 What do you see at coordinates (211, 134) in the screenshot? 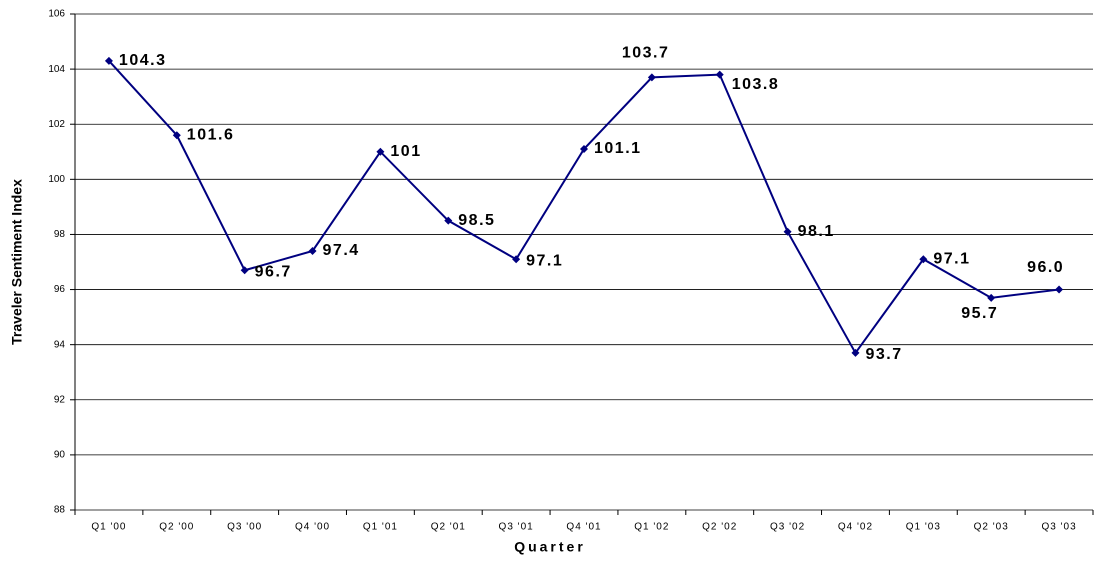
I see `value-label: 101.6` at bounding box center [211, 134].